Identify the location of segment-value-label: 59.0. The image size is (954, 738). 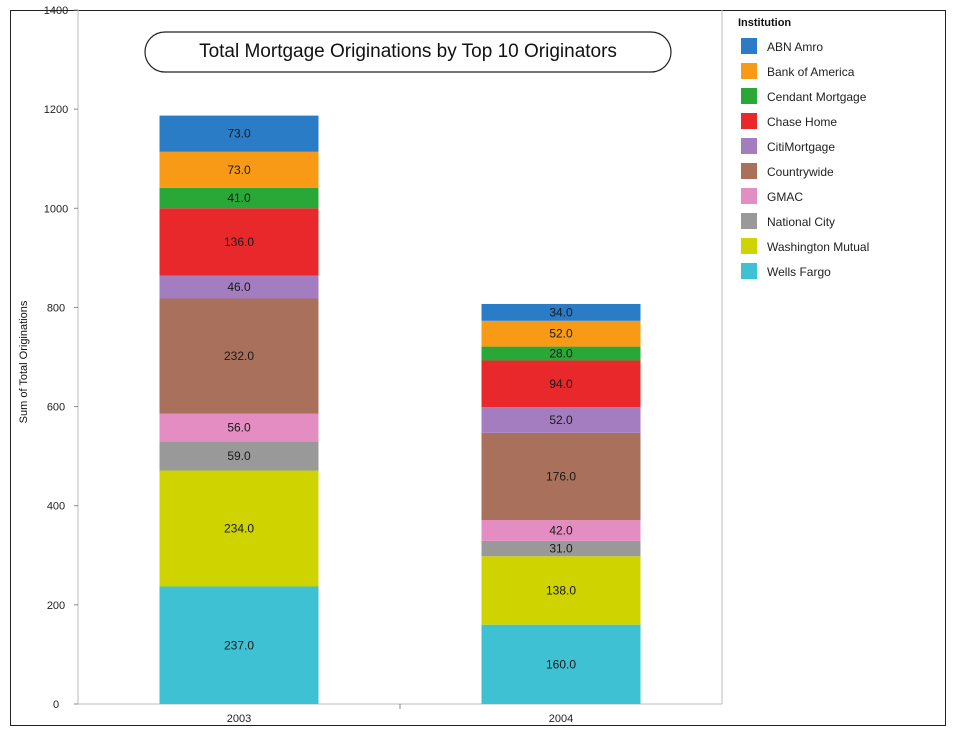
(239, 456).